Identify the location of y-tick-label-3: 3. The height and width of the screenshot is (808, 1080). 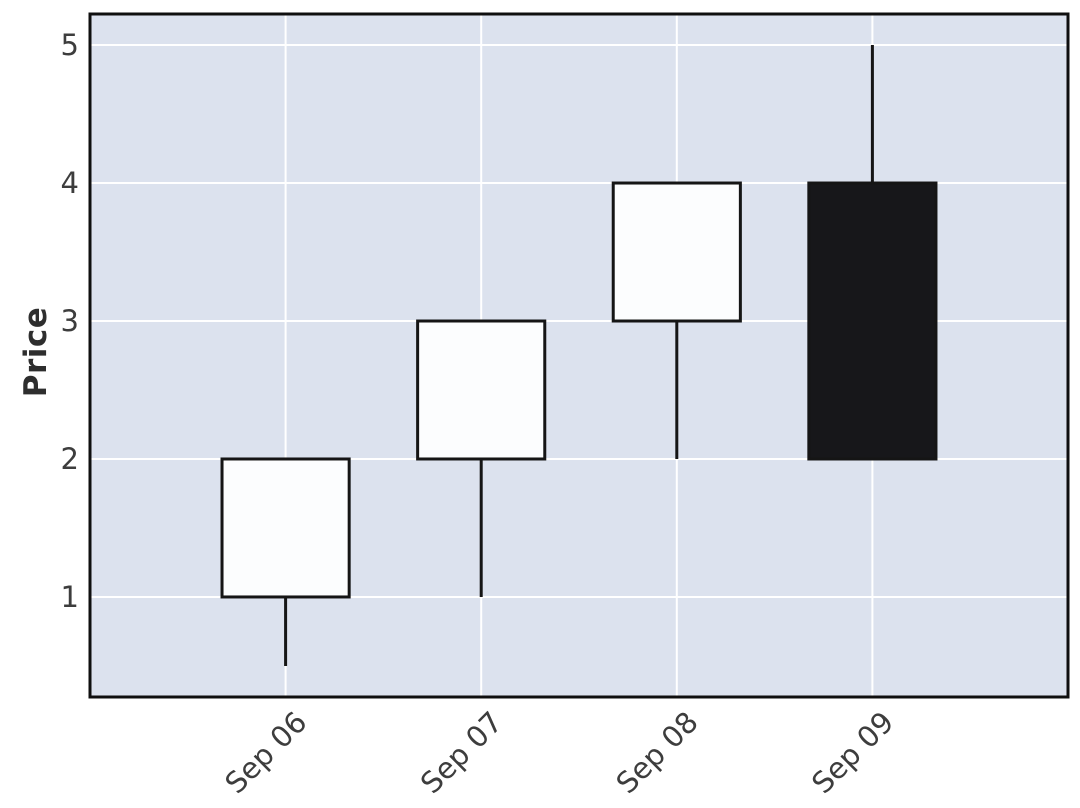
(70, 321).